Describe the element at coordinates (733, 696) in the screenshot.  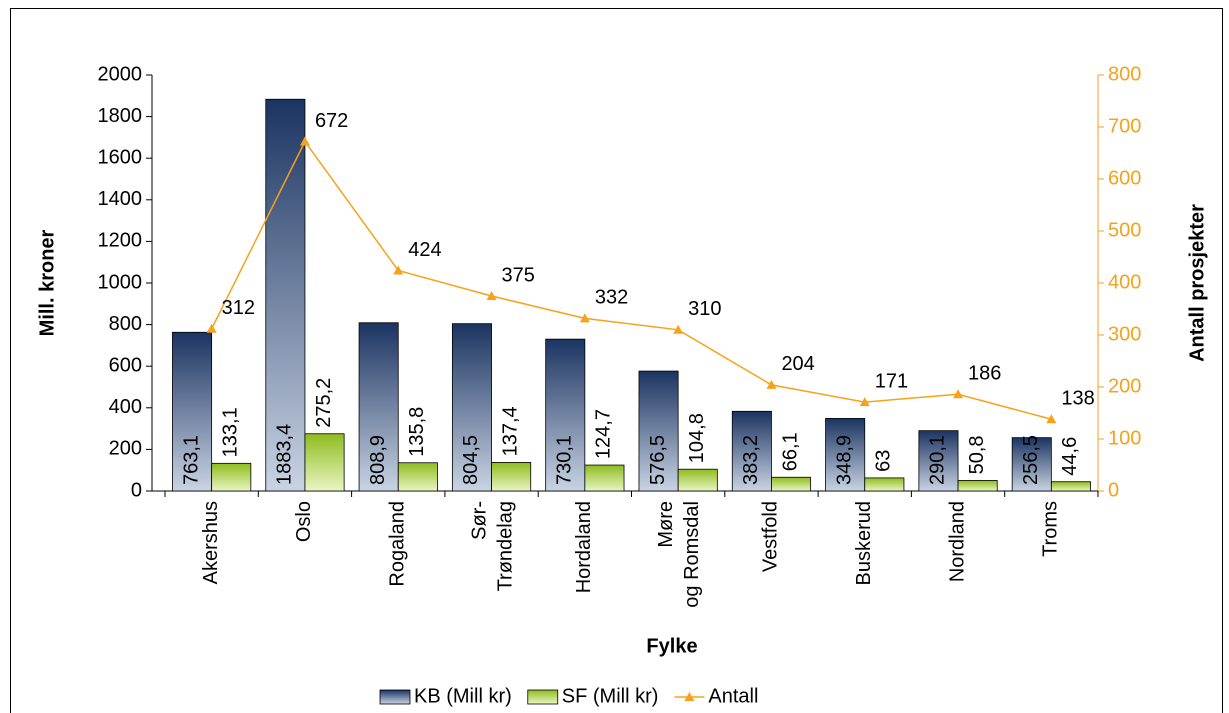
I see `legend-label: Antall` at that location.